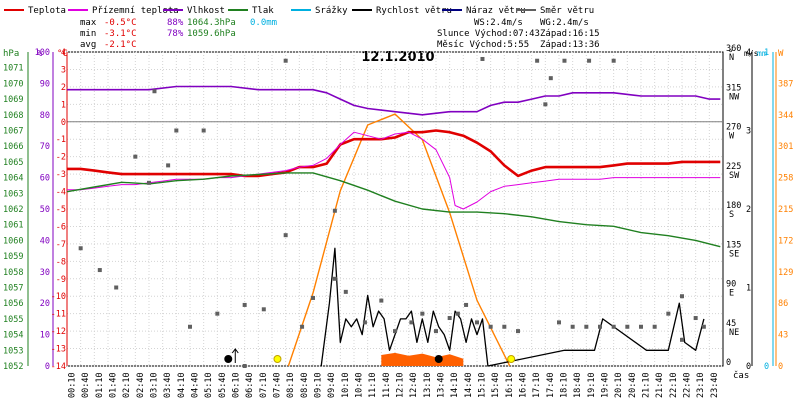 This screenshot has width=800, height=400. What do you see at coordinates (766, 53) in the screenshot?
I see `tick-rain: 1` at bounding box center [766, 53].